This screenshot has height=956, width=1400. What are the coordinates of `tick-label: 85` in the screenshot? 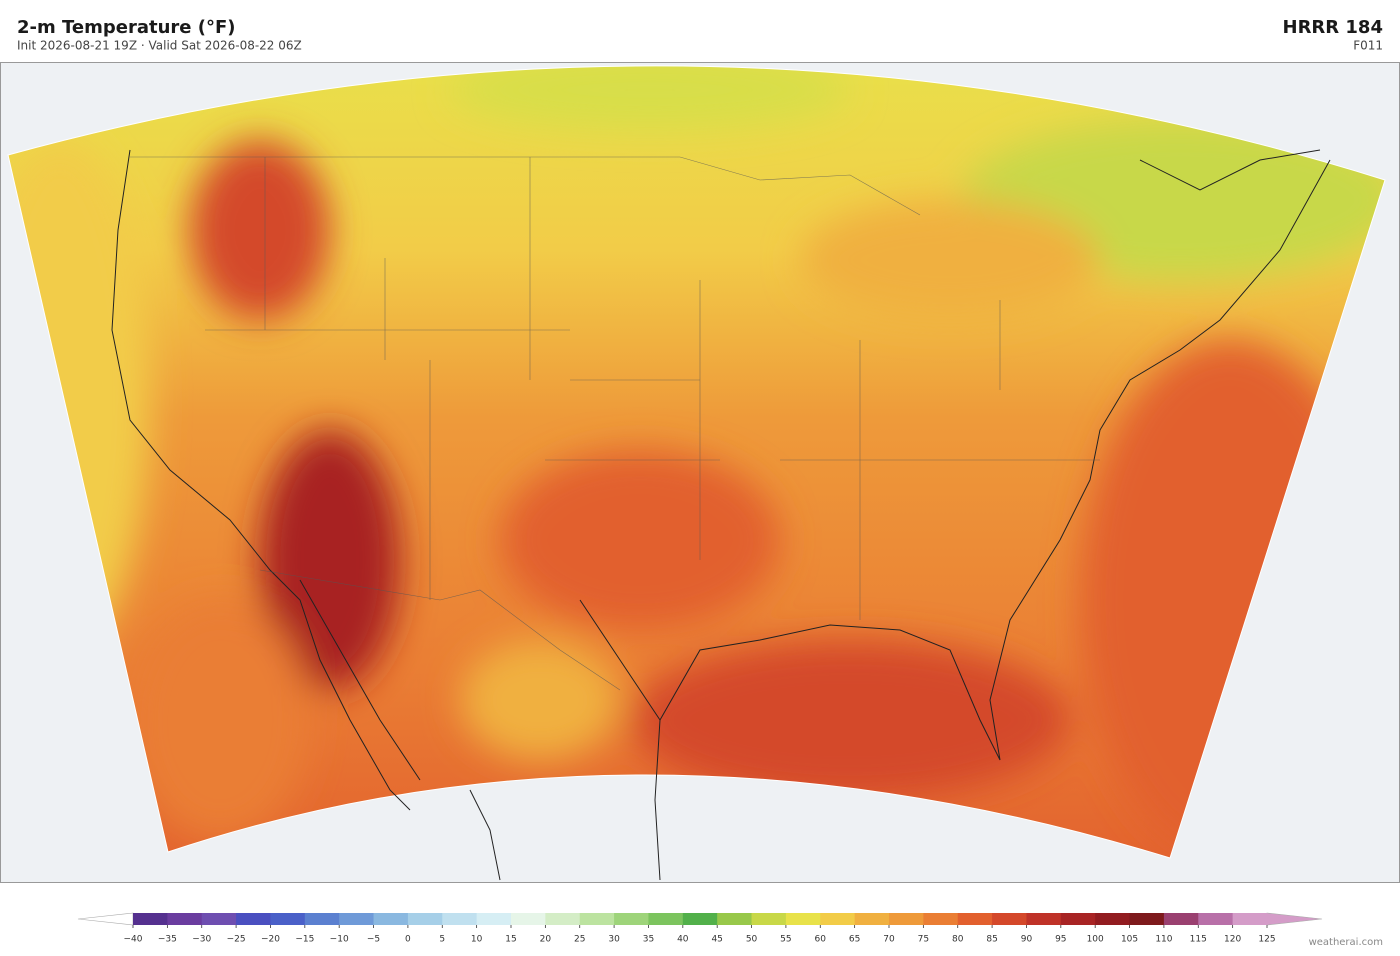 It's located at (991, 940).